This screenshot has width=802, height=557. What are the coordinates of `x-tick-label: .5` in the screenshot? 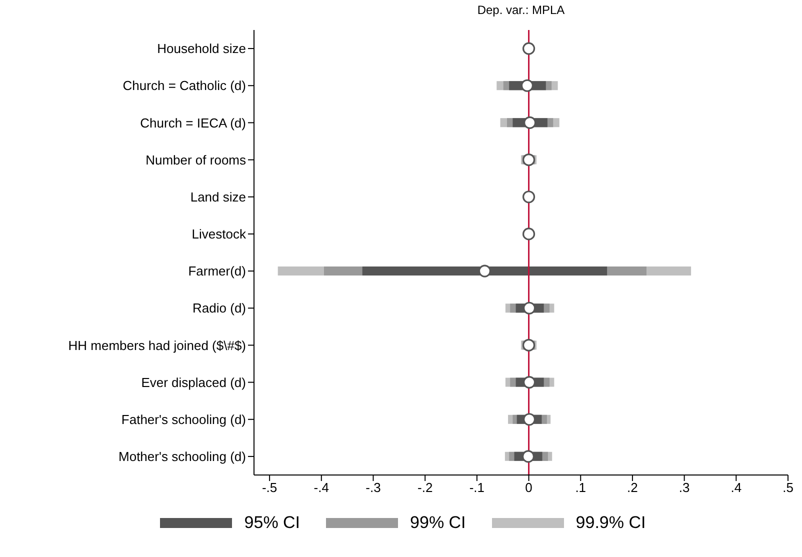 It's located at (788, 488).